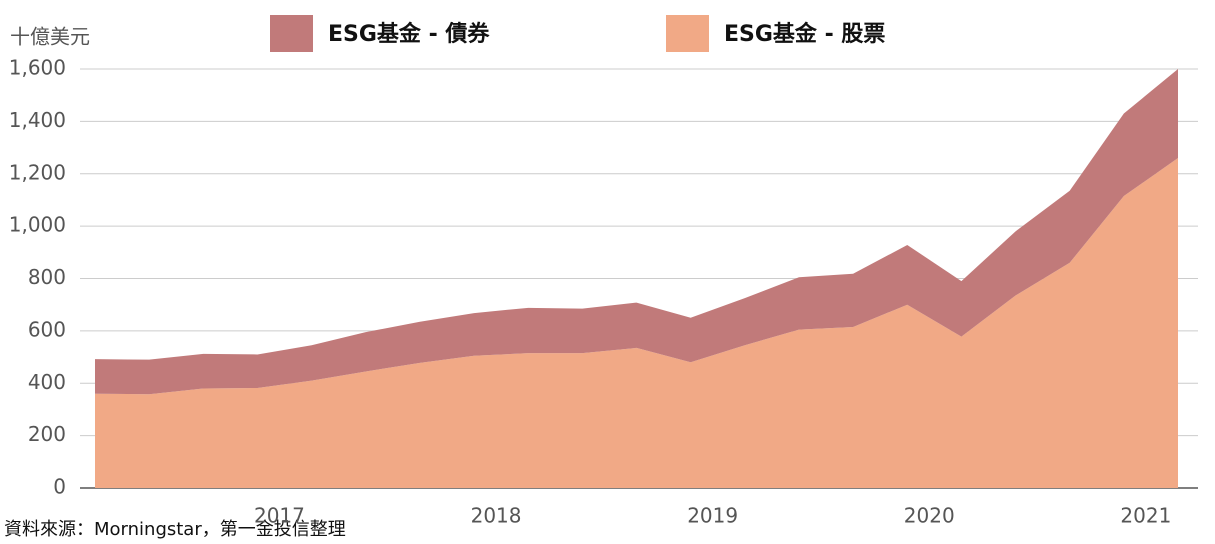 This screenshot has height=544, width=1215. What do you see at coordinates (496, 516) in the screenshot?
I see `x-tick-label: 2018` at bounding box center [496, 516].